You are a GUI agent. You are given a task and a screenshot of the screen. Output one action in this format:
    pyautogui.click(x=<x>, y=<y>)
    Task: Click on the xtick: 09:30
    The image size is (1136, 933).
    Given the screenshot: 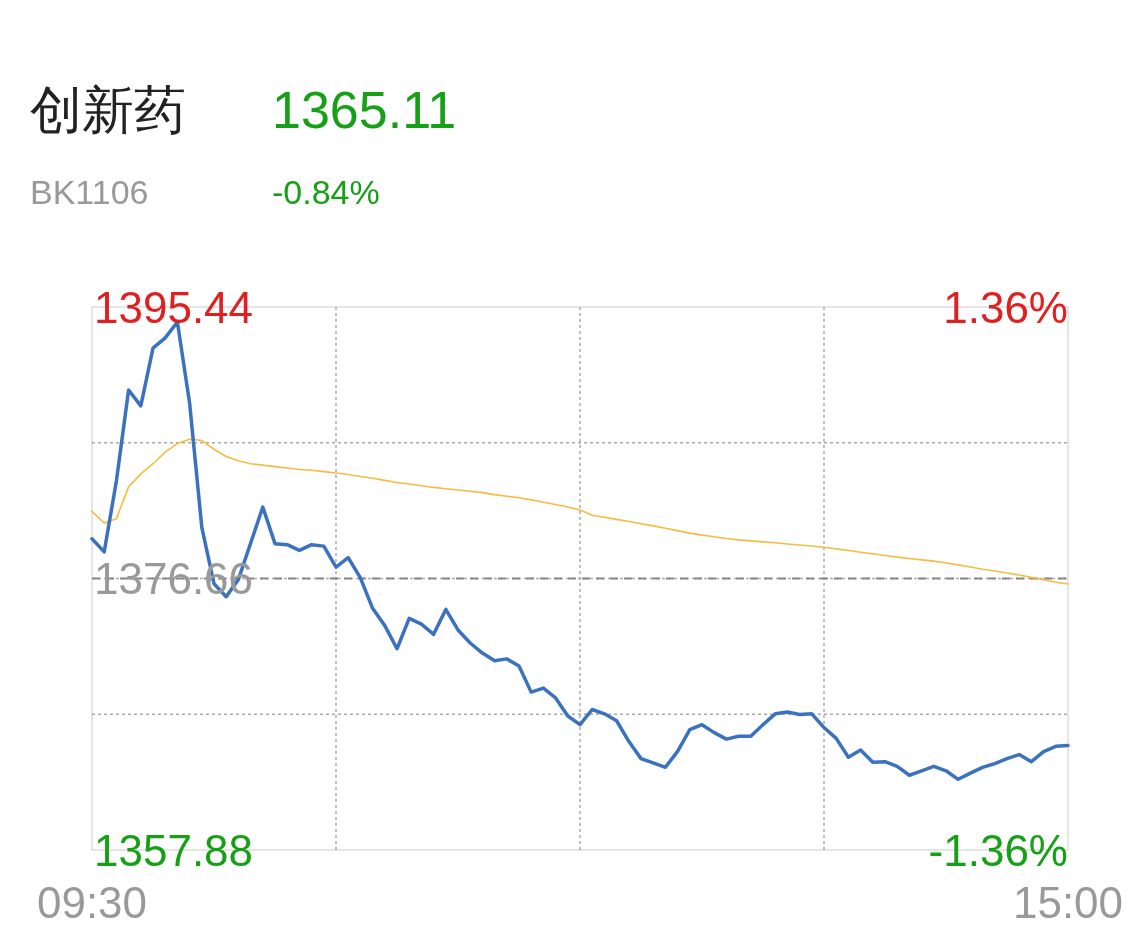 What is the action you would take?
    pyautogui.click(x=92, y=902)
    